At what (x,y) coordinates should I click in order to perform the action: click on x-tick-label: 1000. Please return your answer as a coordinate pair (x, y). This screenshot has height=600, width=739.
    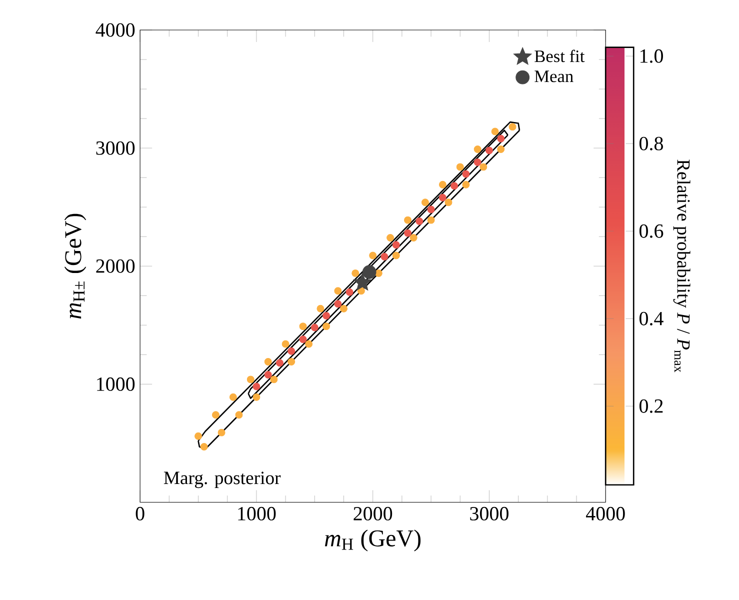
    Looking at the image, I should click on (257, 513).